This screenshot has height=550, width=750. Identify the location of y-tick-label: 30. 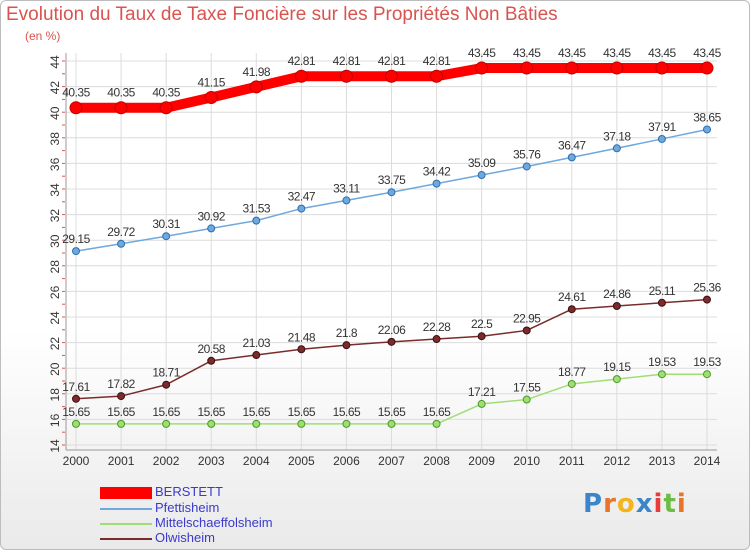
(55, 241).